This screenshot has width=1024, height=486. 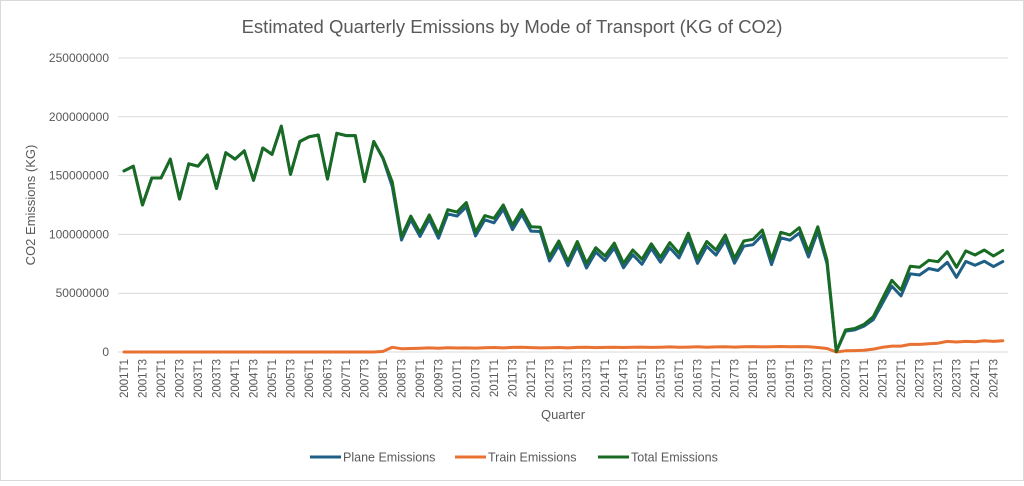 I want to click on x-tick-label: 2007T1, so click(x=347, y=378).